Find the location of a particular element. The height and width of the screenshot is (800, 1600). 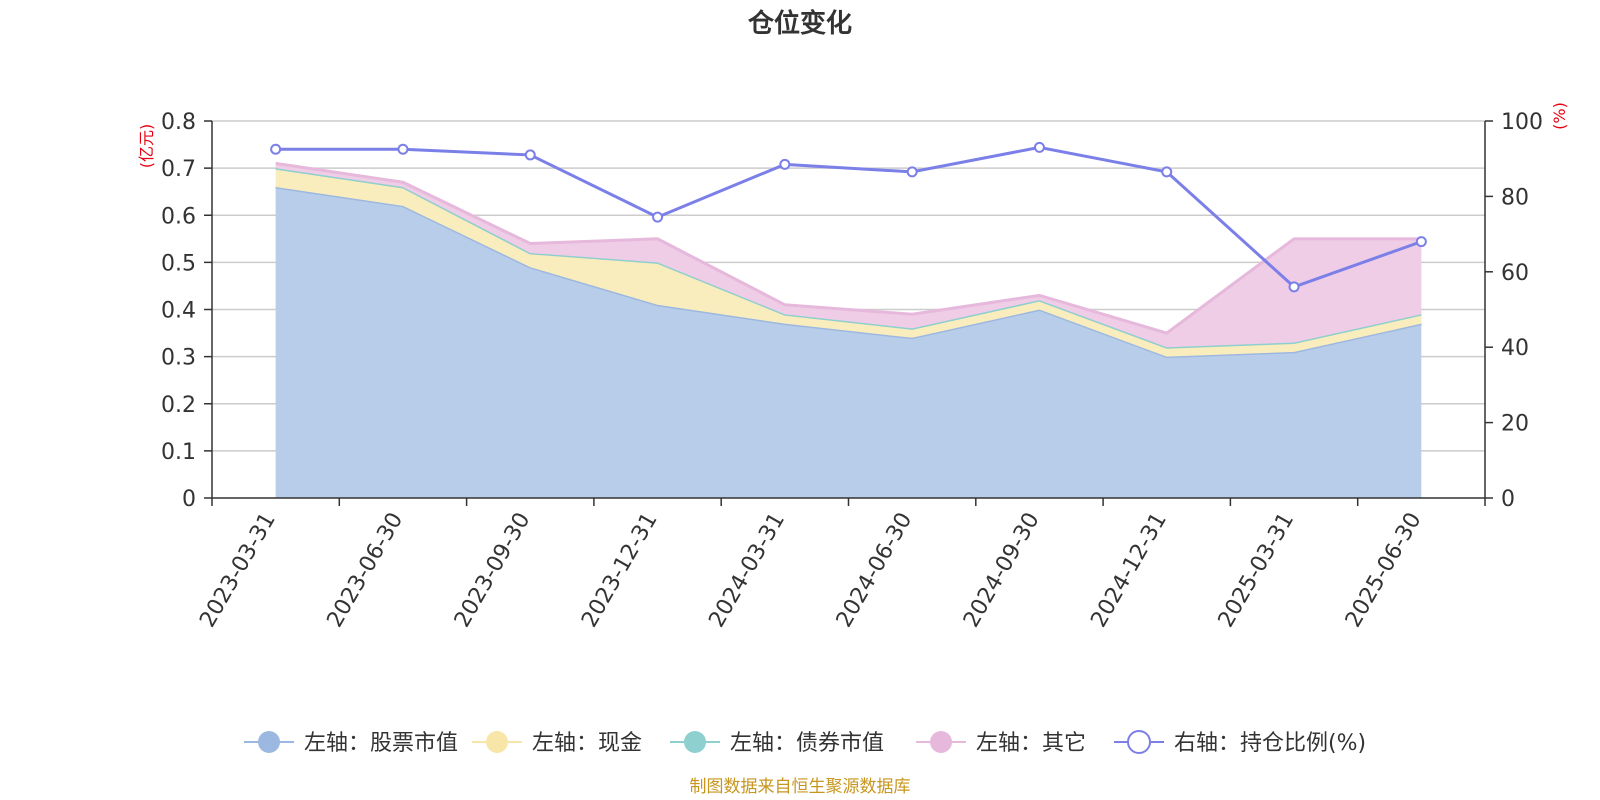

left-tick-label: 0.7 is located at coordinates (178, 169).